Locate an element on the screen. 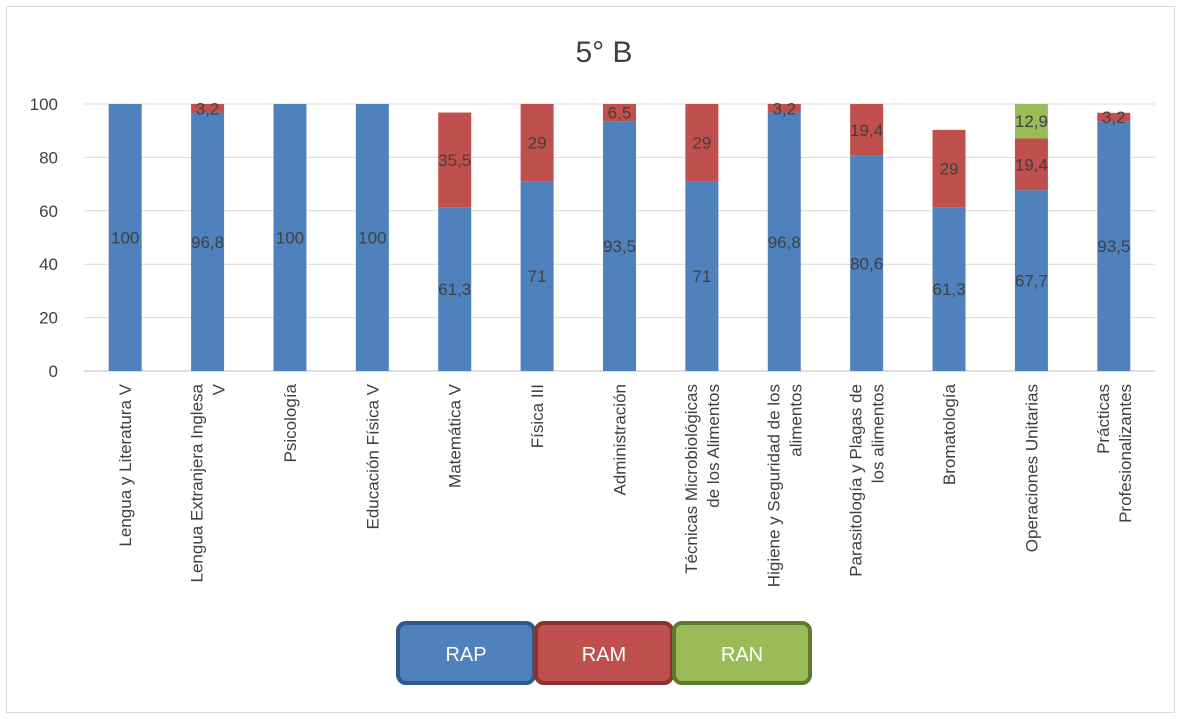  x-category-label-line: Psicología is located at coordinates (290, 422).